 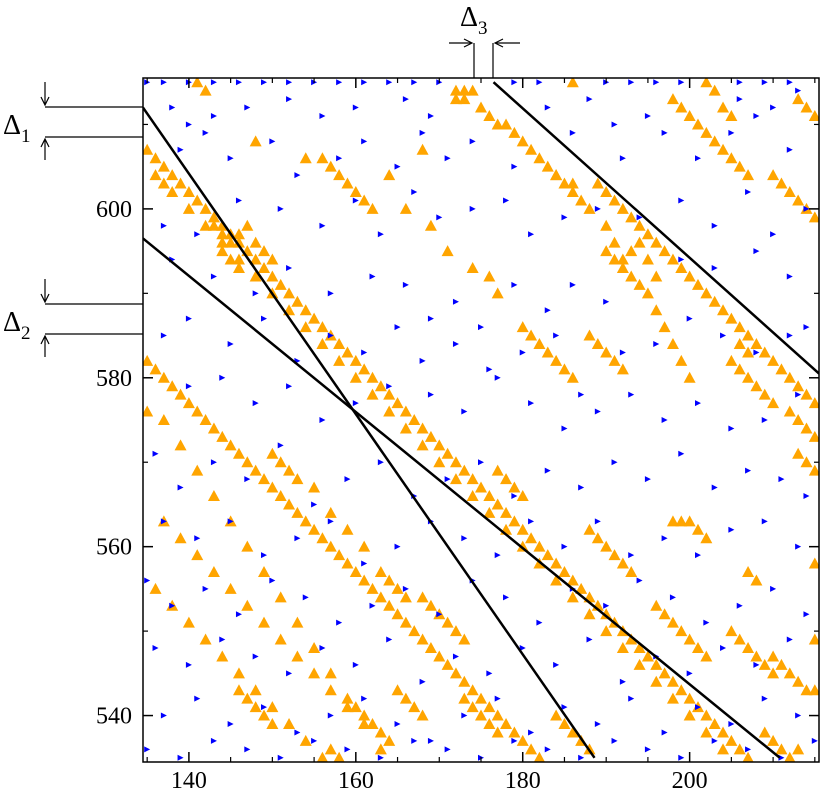 I want to click on delta-2-subscript: 2, so click(x=26, y=333).